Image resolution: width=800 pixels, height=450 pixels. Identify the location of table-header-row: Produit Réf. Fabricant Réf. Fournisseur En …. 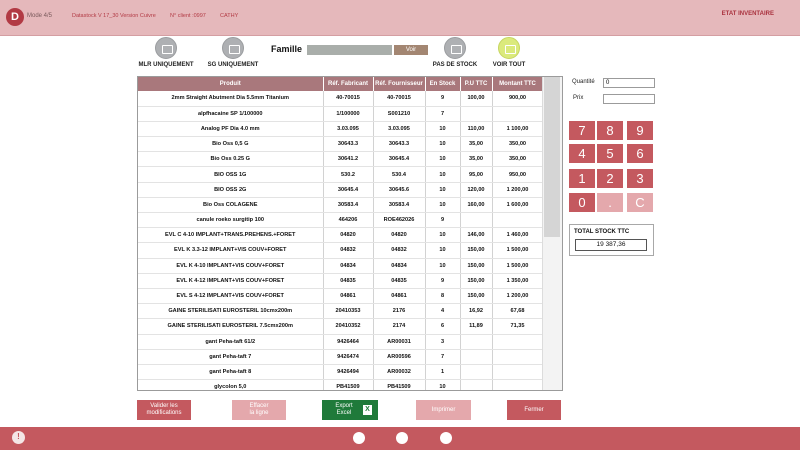
(341, 84).